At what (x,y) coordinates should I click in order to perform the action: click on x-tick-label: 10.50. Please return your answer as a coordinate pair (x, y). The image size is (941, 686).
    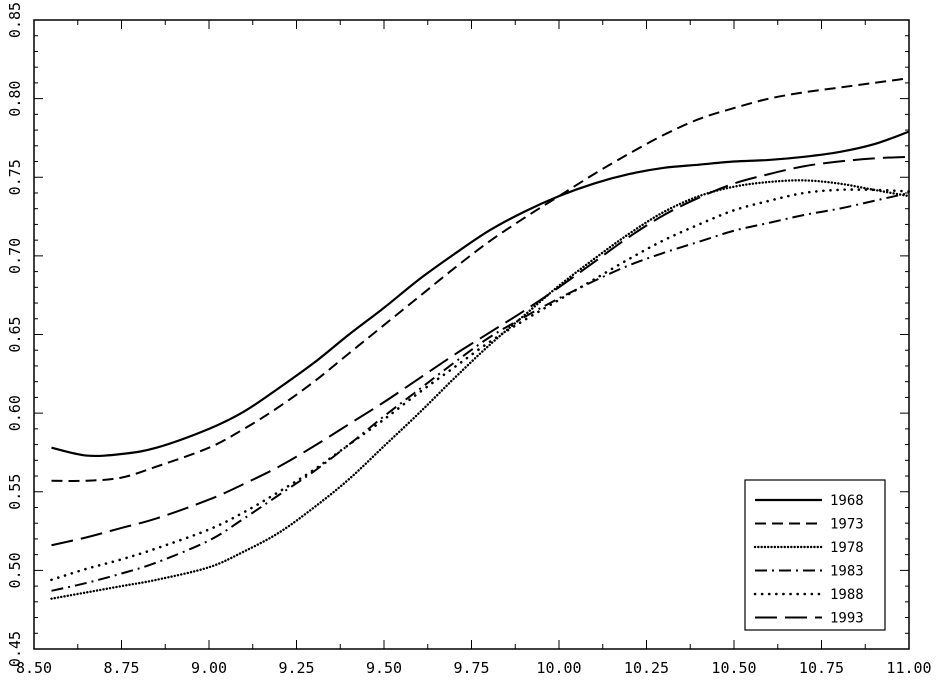
    Looking at the image, I should click on (733, 668).